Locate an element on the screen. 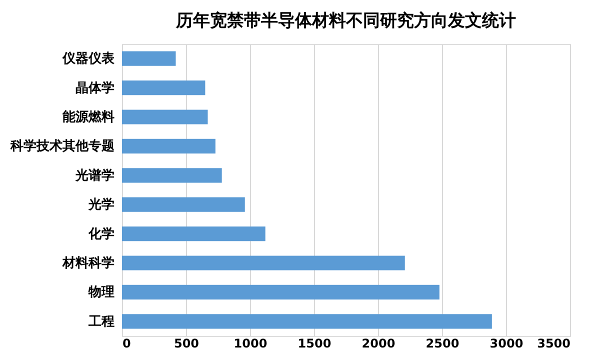 The width and height of the screenshot is (600, 361). y-tick-label: 物理 is located at coordinates (101, 292).